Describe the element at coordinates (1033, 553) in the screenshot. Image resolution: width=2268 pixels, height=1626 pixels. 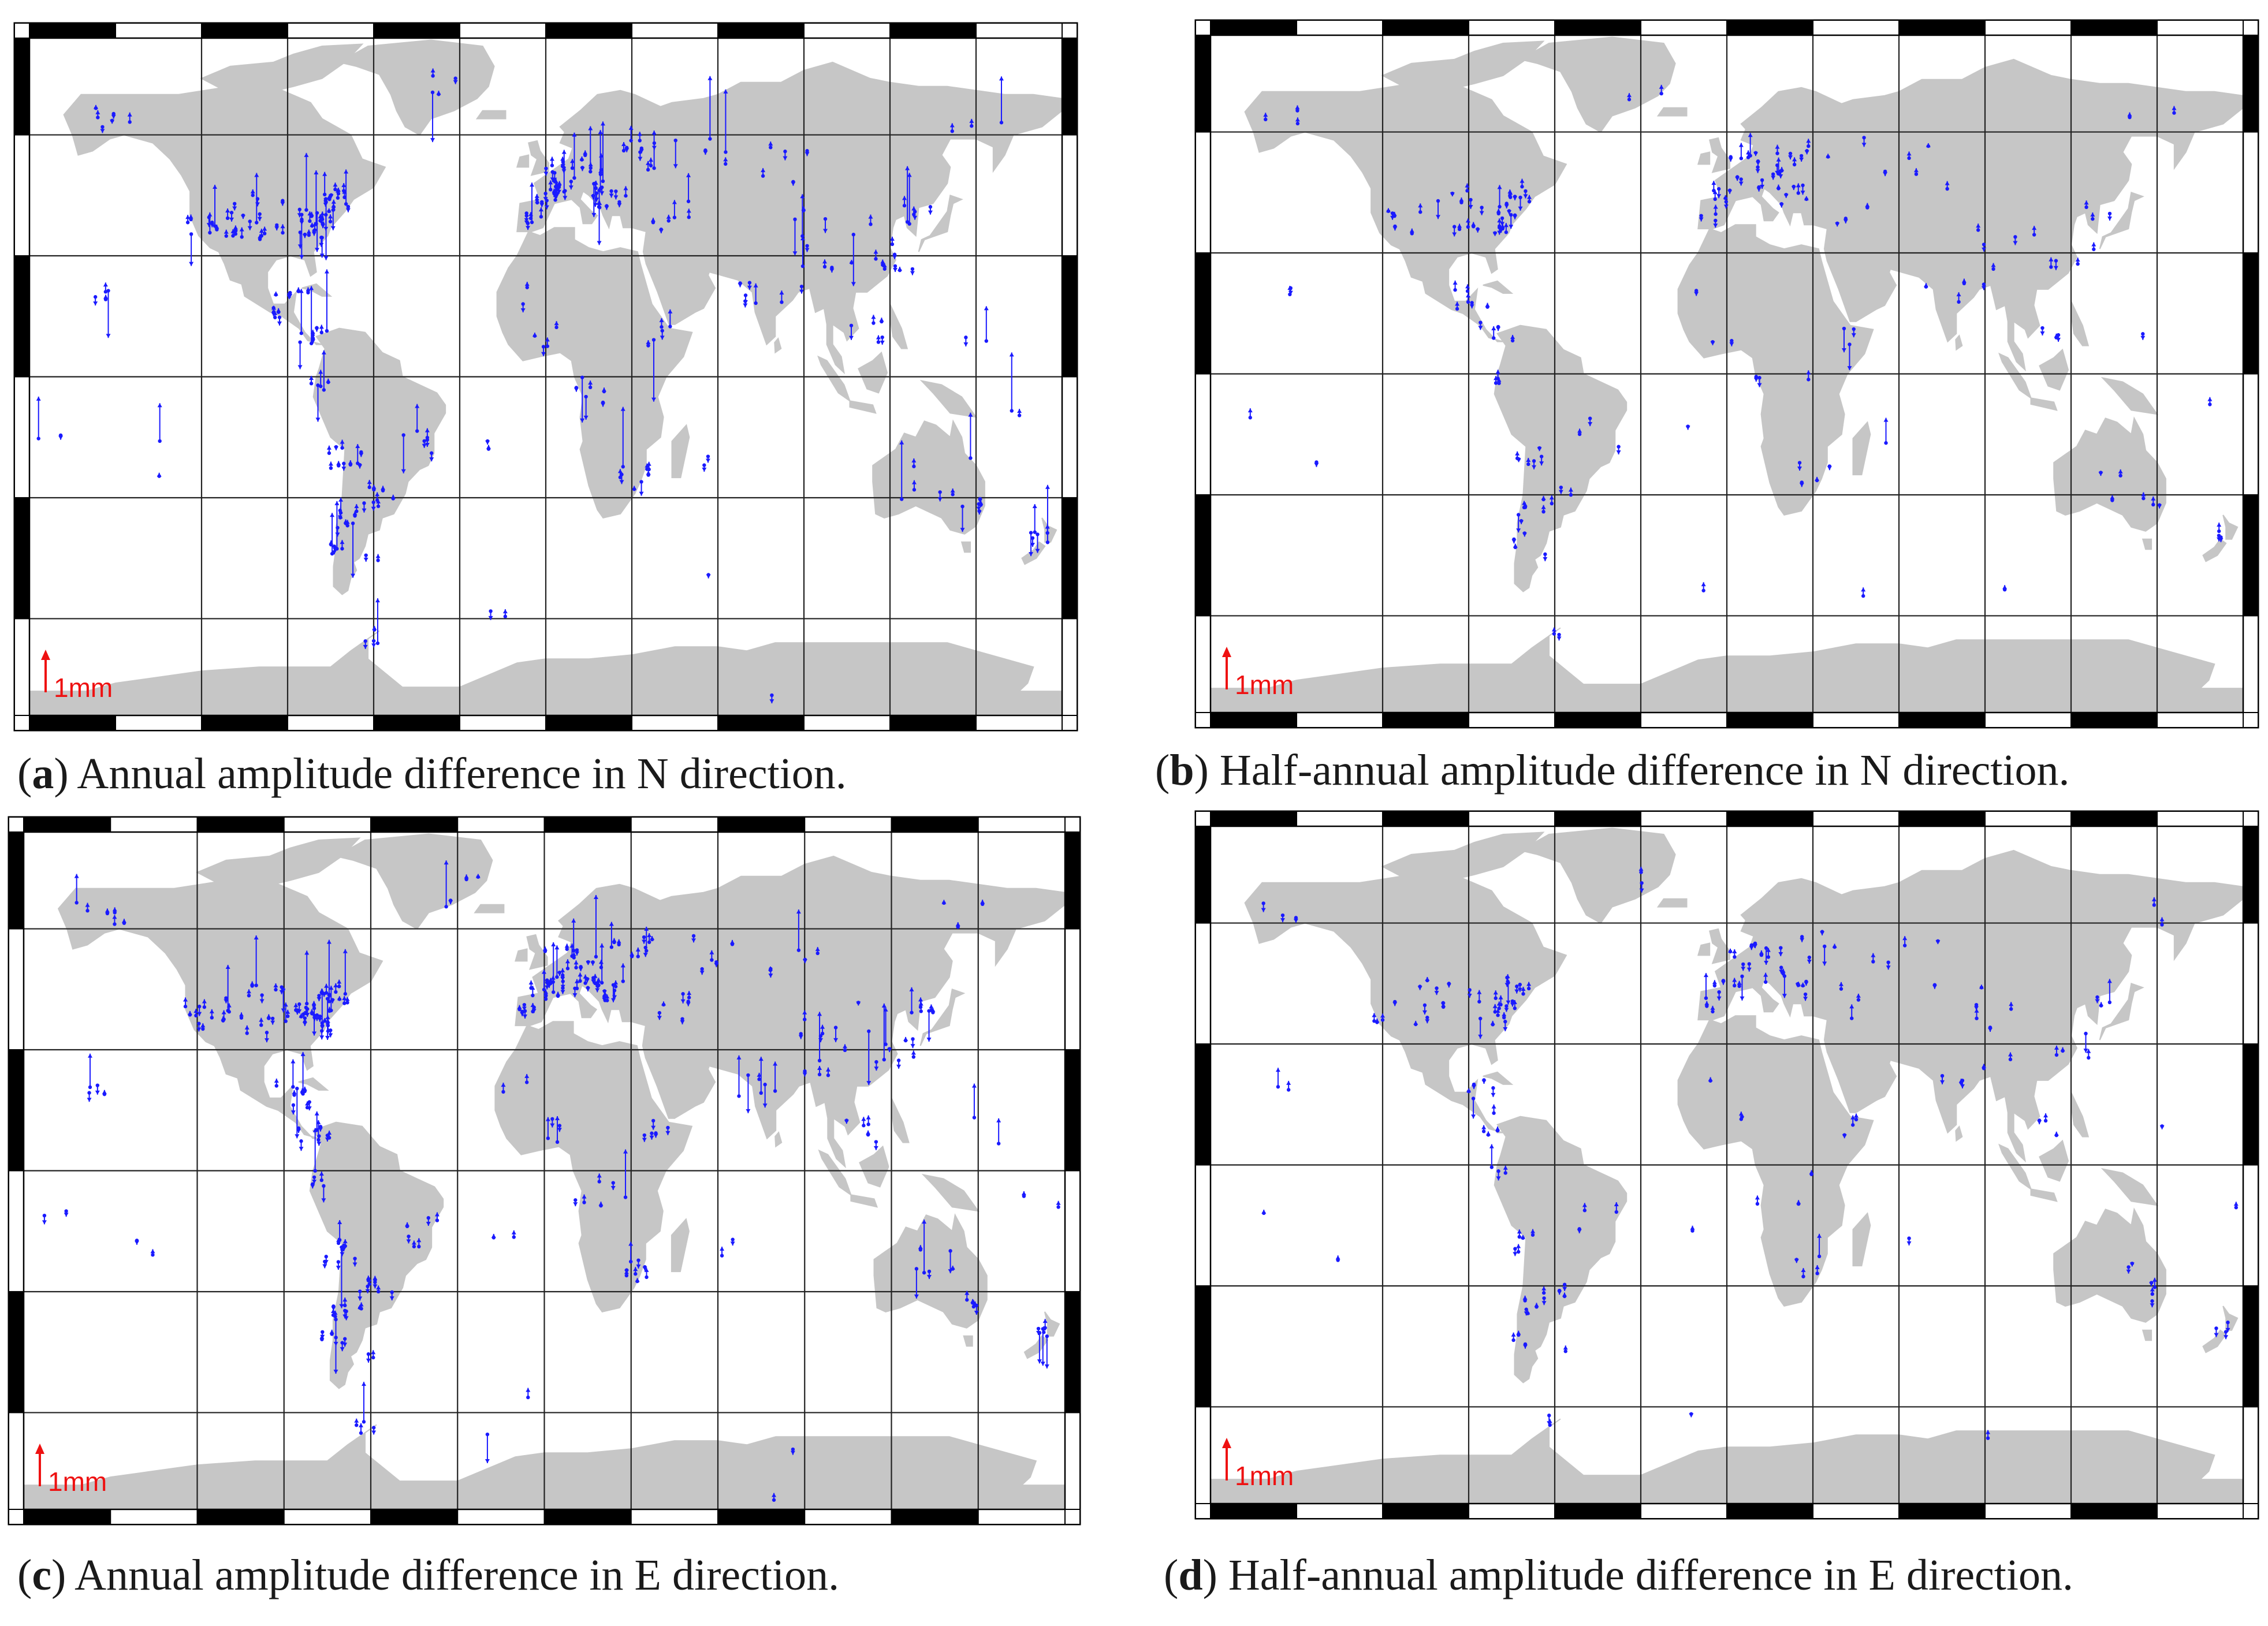
I see `land-new-zealand-s` at that location.